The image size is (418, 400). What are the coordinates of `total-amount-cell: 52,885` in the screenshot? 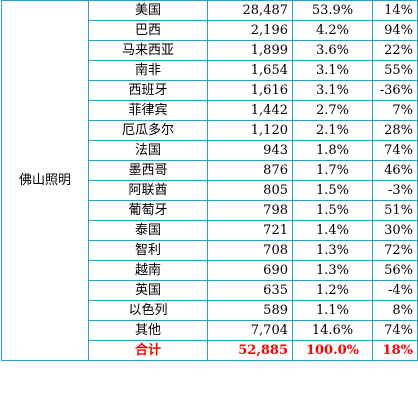 It's located at (250, 350).